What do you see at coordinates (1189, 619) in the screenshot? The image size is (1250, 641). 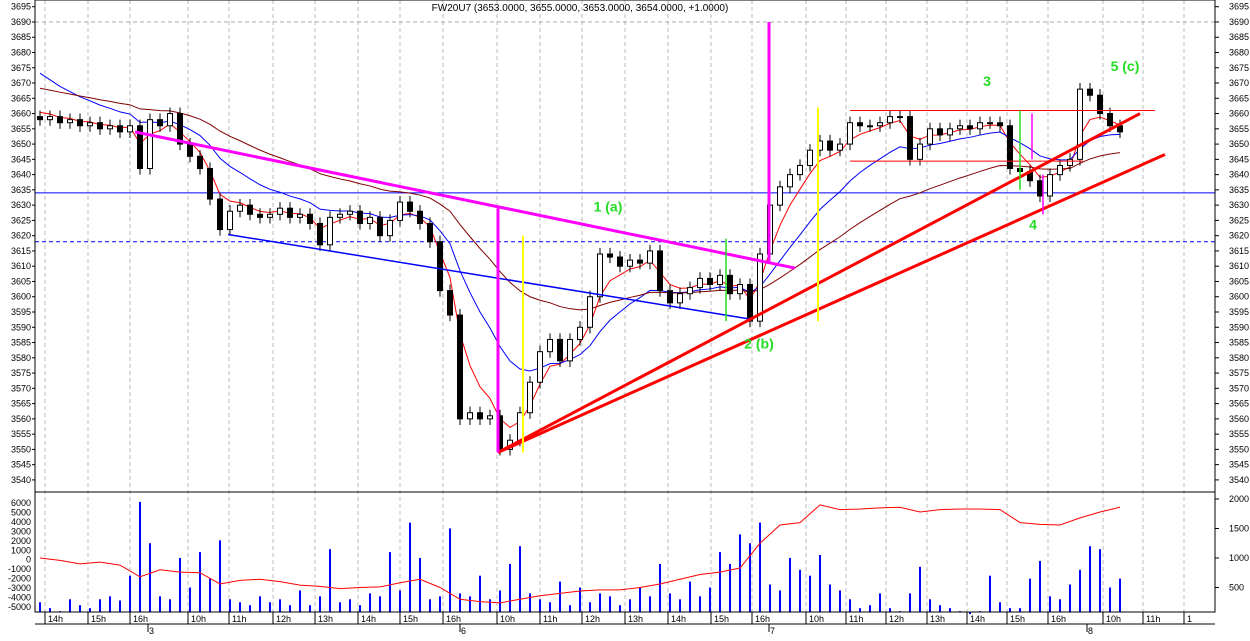 I see `hour-tick-label: 1` at bounding box center [1189, 619].